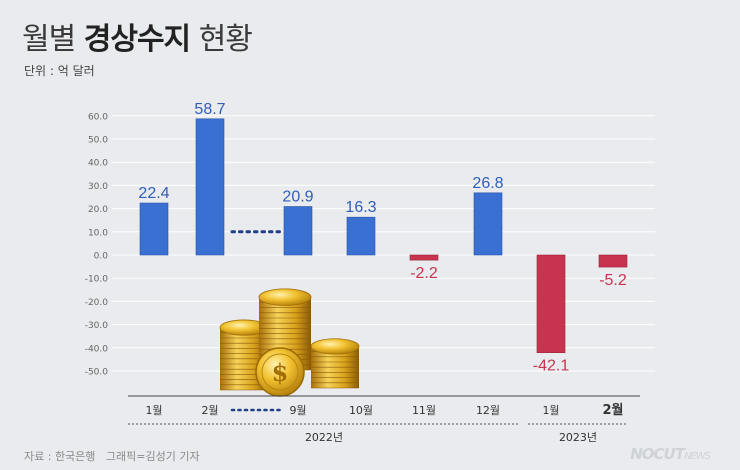 The width and height of the screenshot is (740, 470). What do you see at coordinates (384, 419) in the screenshot?
I see `x-axis: 1월 2월 9월 10월 11월 12월 1월 2월 2022년 2023년` at bounding box center [384, 419].